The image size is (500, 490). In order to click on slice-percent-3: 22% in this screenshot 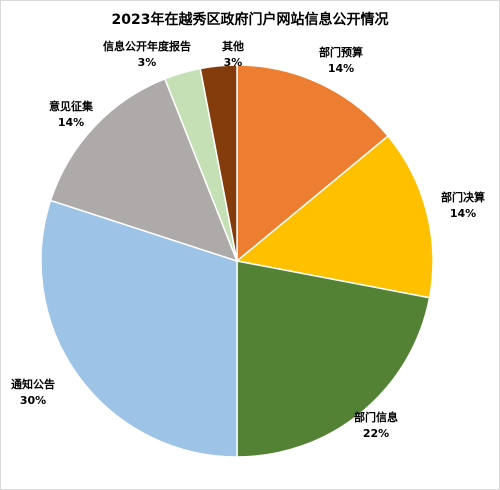, I will do `click(376, 433)`.